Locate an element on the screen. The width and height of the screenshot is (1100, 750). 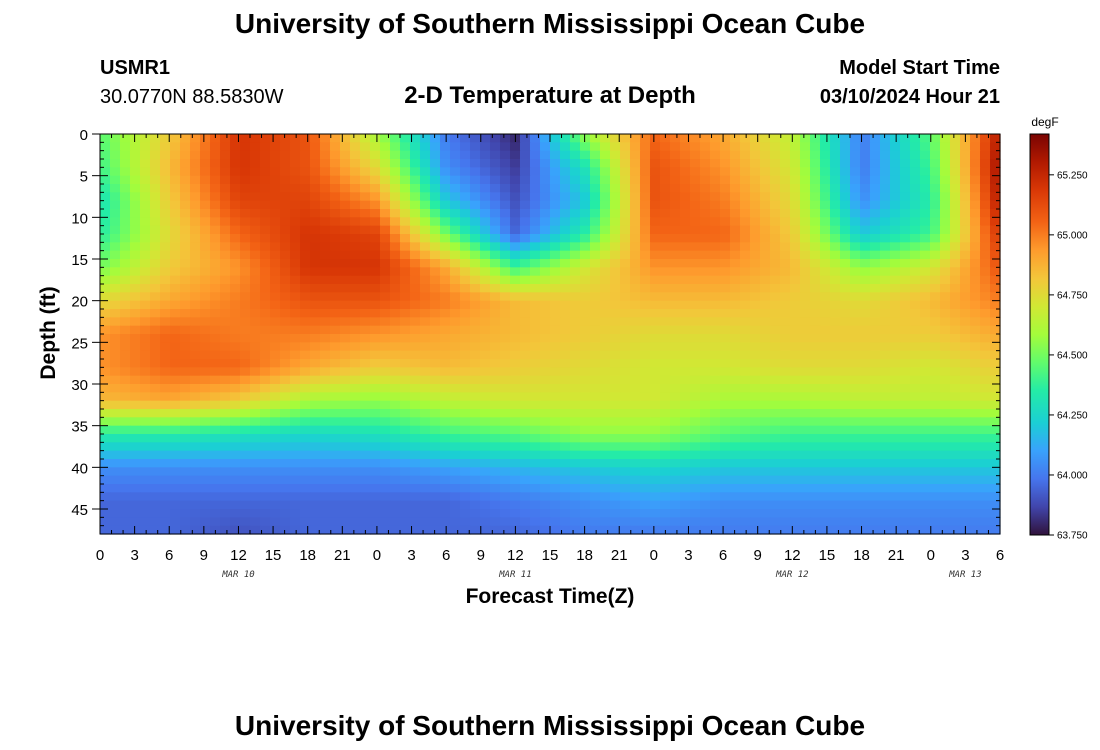
month-label-mar10: MAR 10 is located at coordinates (238, 575).